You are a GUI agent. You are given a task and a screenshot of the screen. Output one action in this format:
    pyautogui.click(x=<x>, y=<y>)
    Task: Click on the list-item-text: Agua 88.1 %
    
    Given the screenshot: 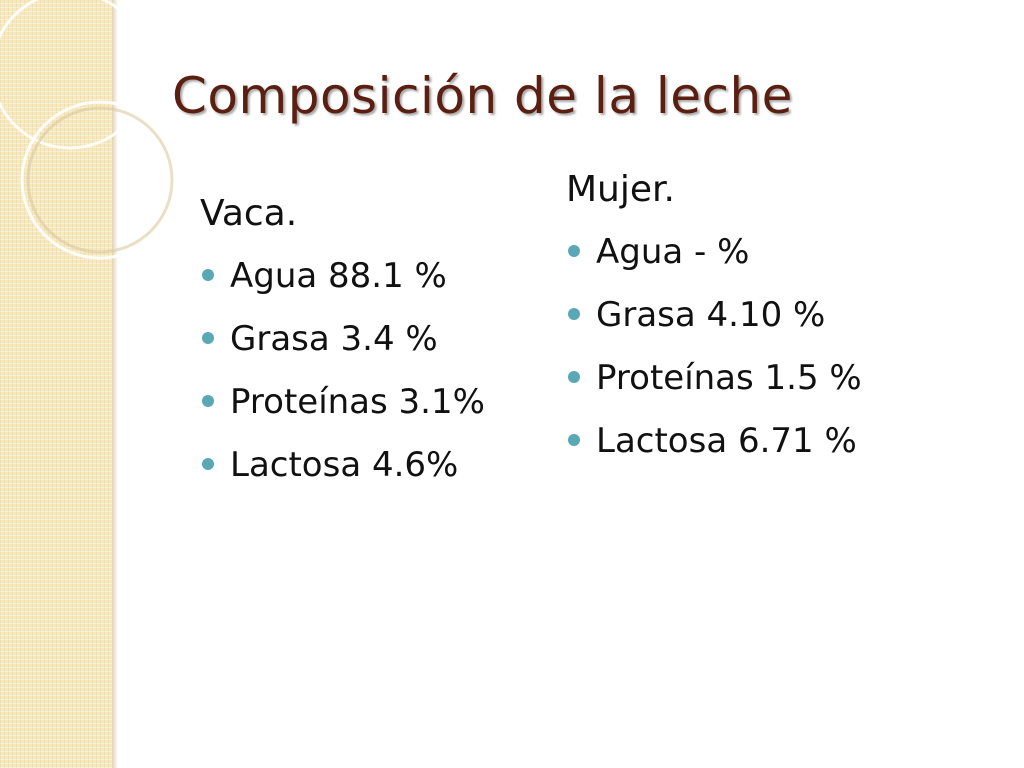 What is the action you would take?
    pyautogui.click(x=338, y=276)
    